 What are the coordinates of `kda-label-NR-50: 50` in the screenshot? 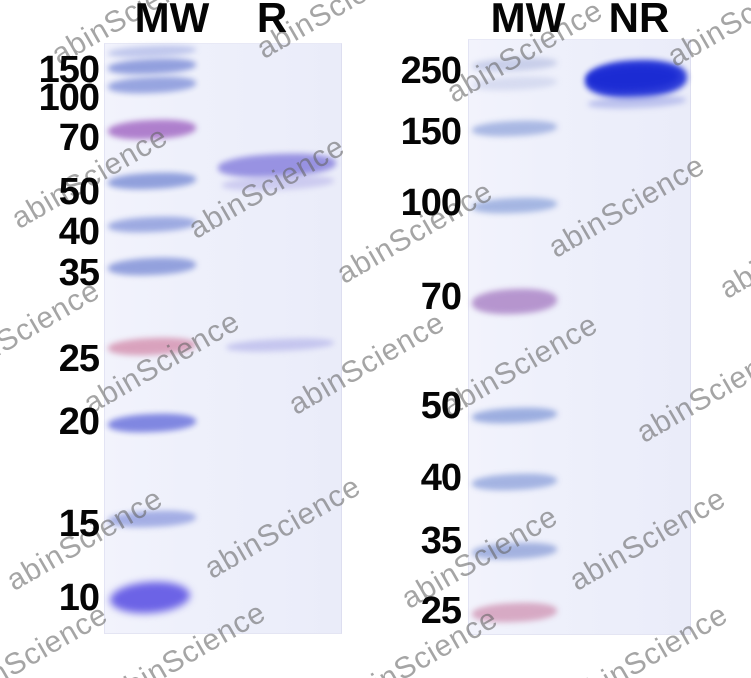 It's located at (441, 406).